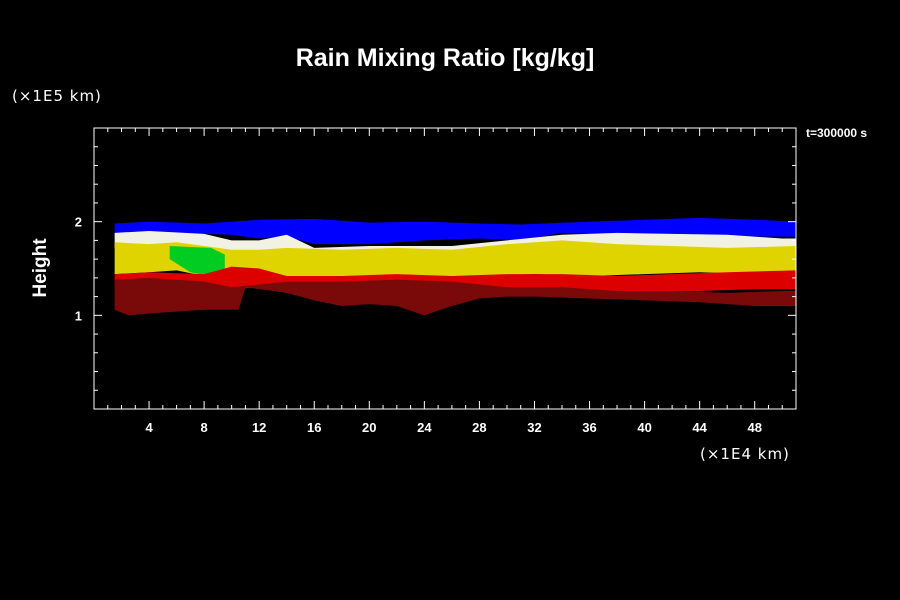 The image size is (900, 600). I want to click on x-tick-label: 8, so click(204, 427).